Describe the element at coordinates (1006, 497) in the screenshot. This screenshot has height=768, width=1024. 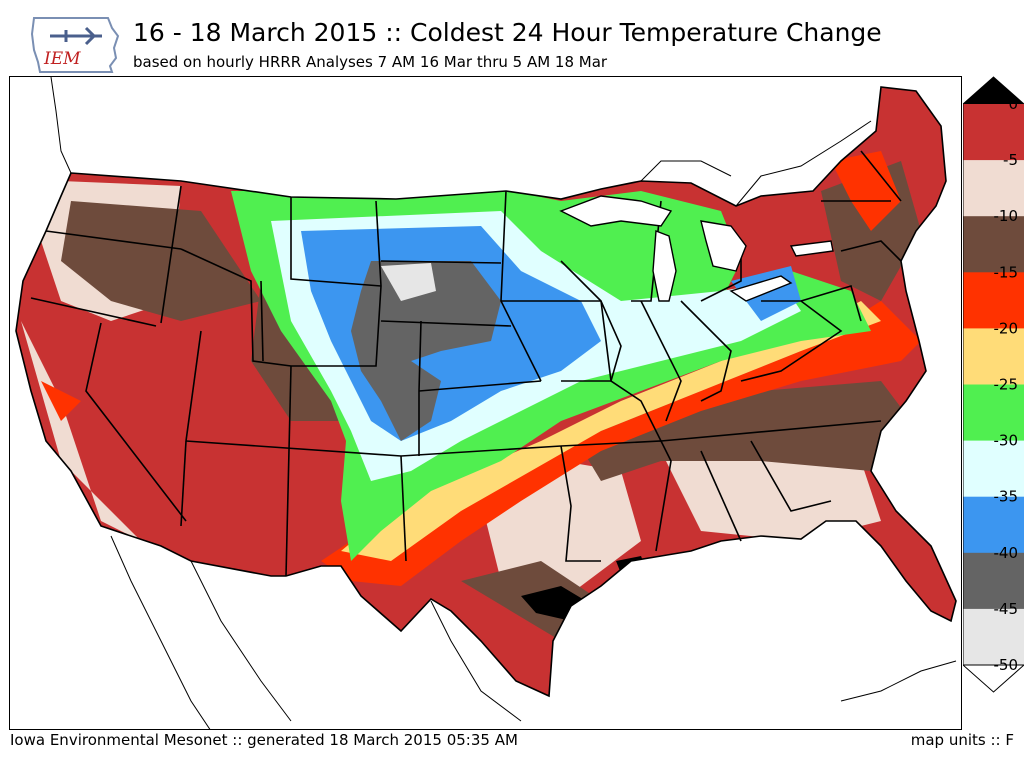
I see `colorbar-tick-label: -35` at that location.